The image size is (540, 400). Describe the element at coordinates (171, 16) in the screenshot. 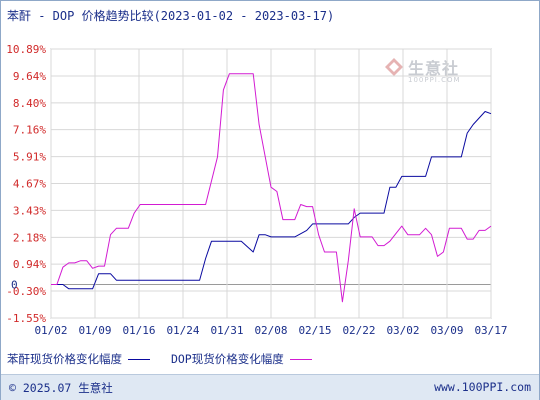

I see `chart-title: 苯酐 - DOP 价格趋势比较(2023-01-02 - 2023-03-17)` at that location.